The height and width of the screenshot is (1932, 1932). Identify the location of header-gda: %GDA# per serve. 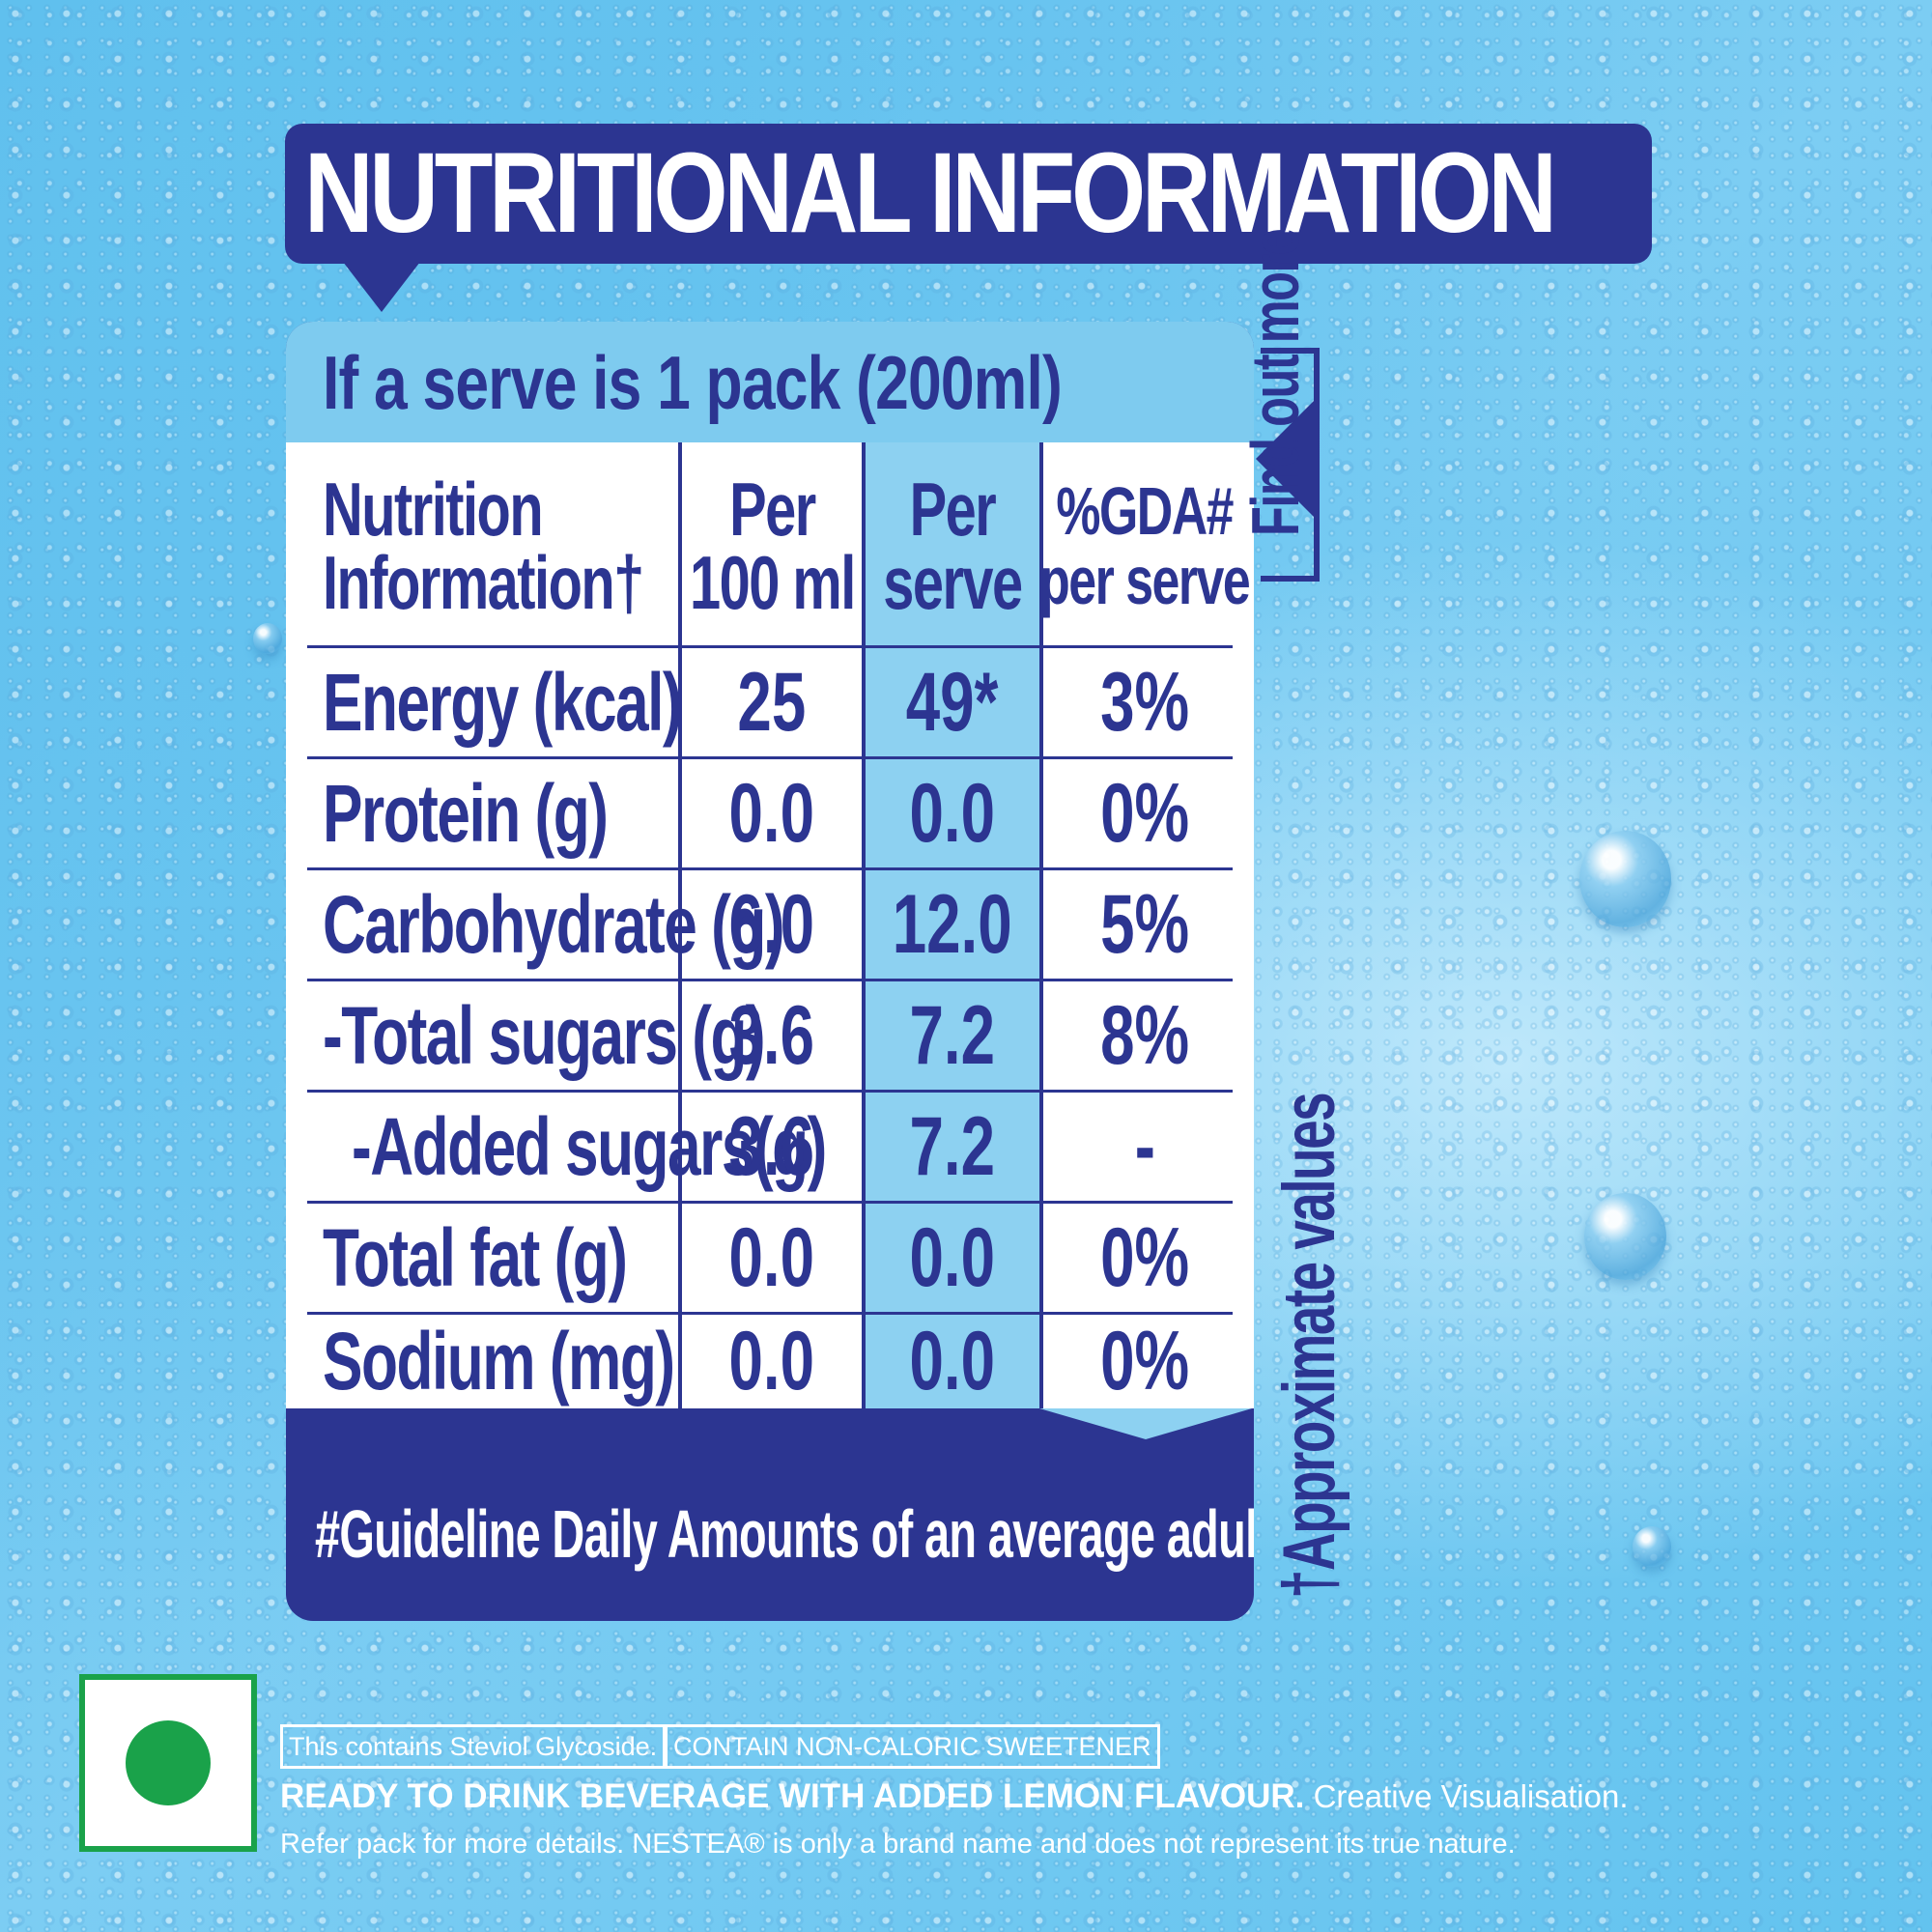
(1145, 546).